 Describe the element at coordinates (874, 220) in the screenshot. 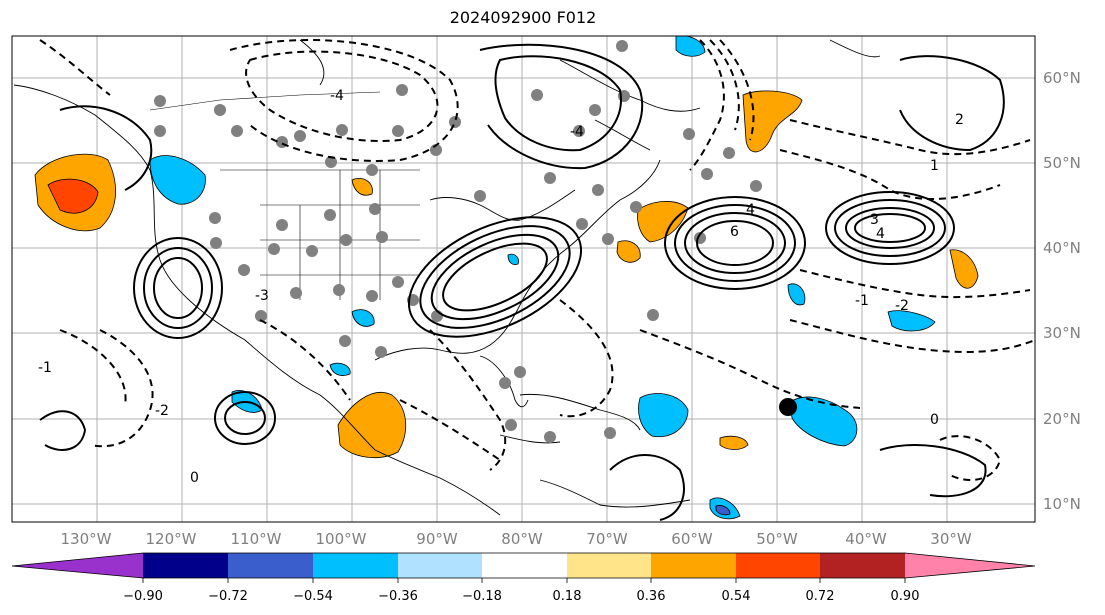

I see `contour-label: 3` at that location.